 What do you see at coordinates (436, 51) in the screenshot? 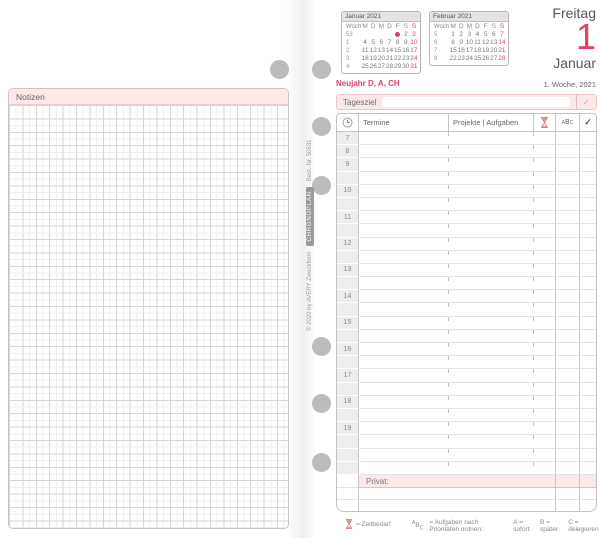
I see `calendar-week-number: 7` at bounding box center [436, 51].